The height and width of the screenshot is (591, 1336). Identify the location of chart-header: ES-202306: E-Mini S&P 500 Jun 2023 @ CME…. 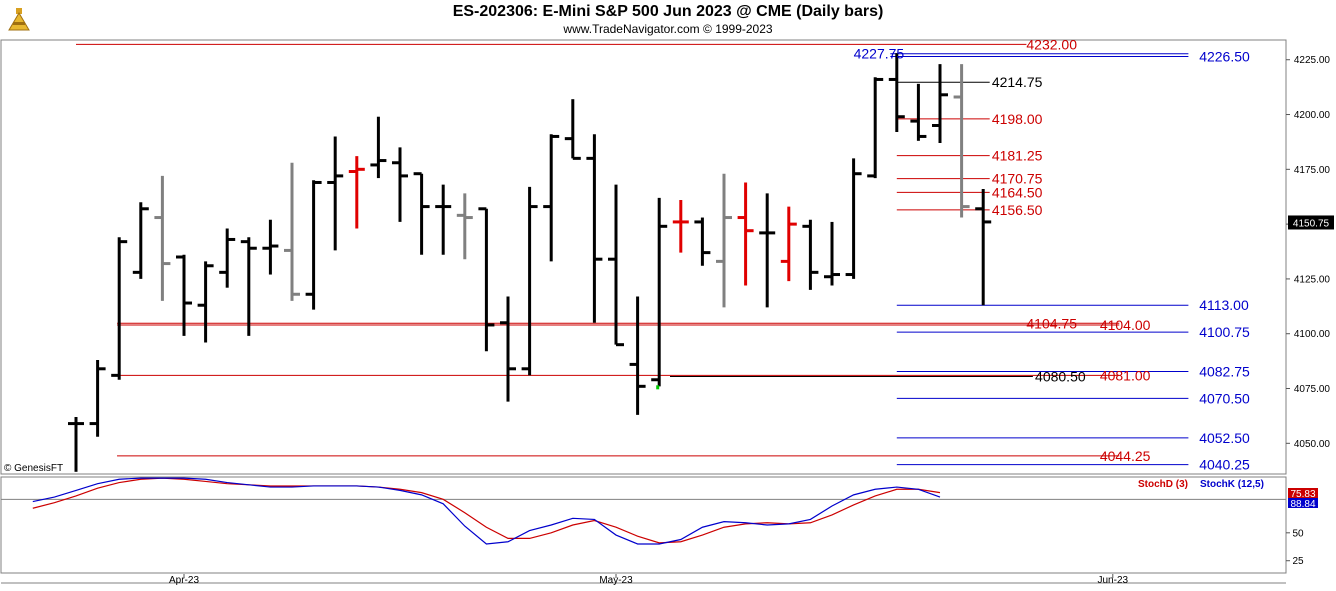
(668, 20).